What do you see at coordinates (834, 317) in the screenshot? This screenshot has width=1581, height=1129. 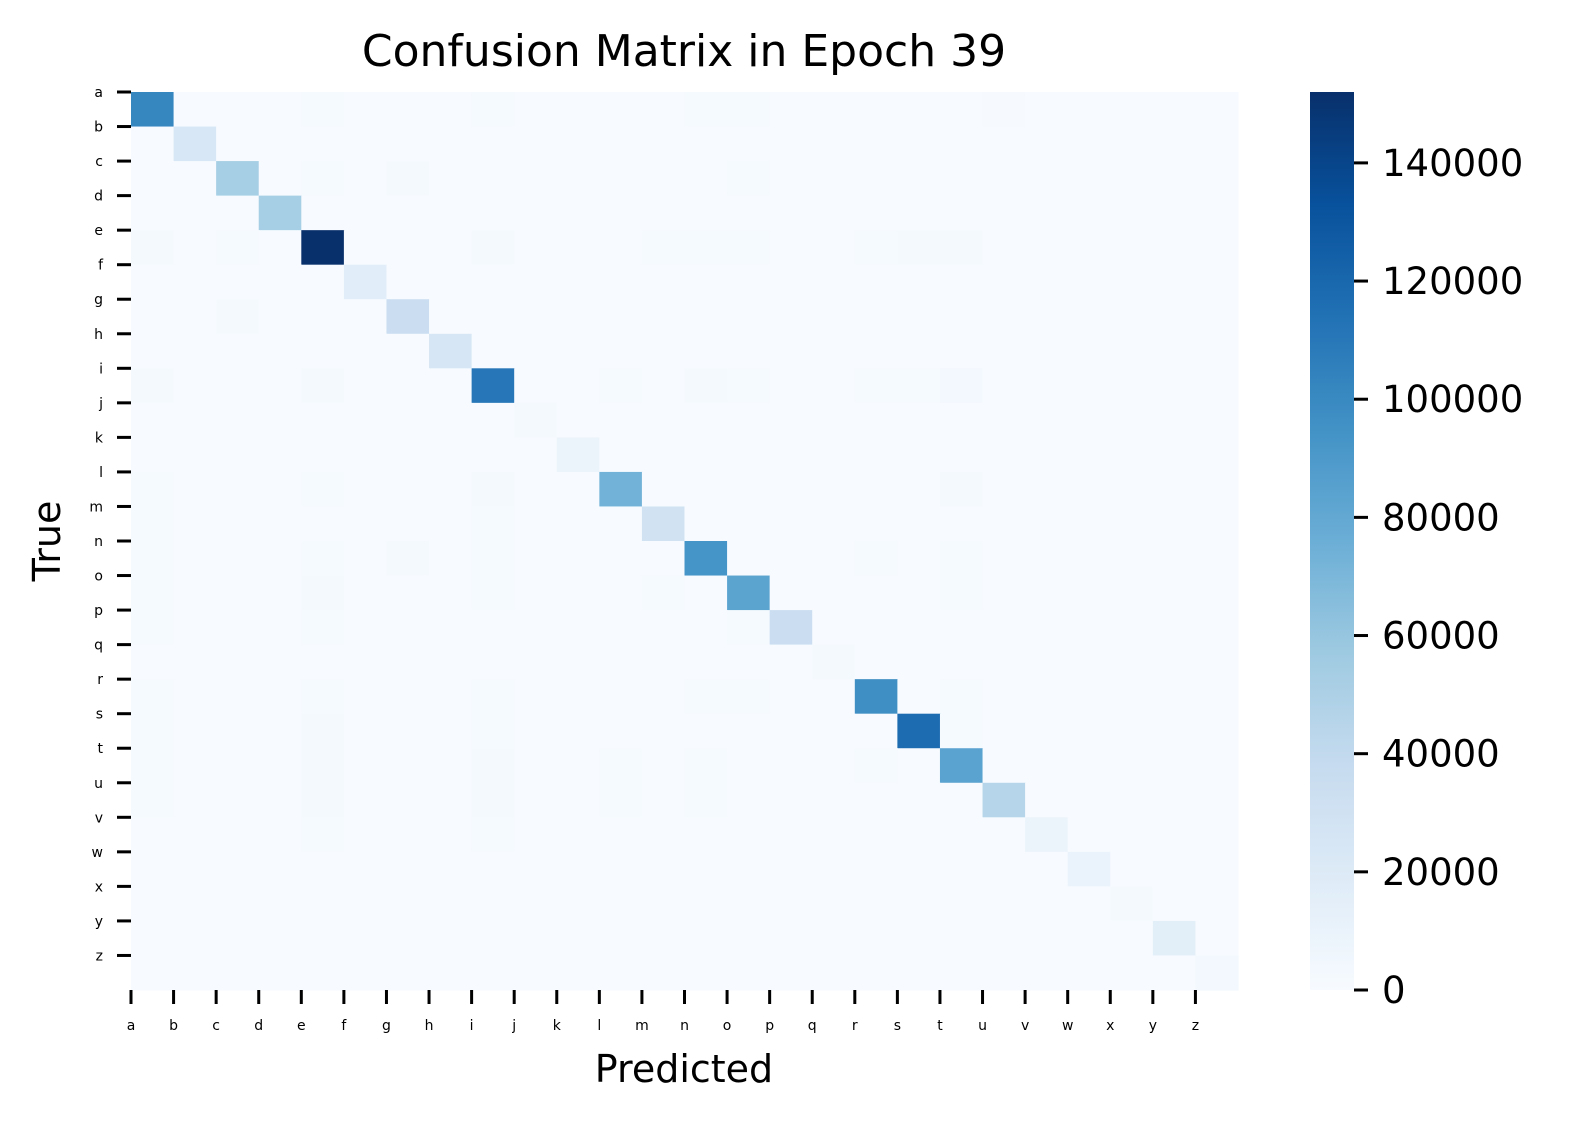 I see `heatmap-cell-g-q` at bounding box center [834, 317].